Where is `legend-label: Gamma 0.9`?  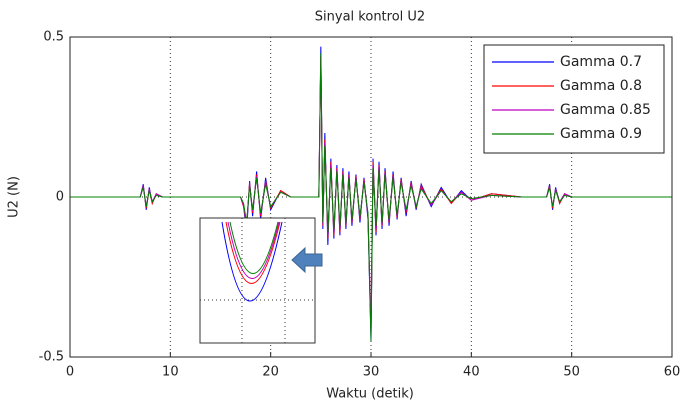 legend-label: Gamma 0.9 is located at coordinates (601, 134).